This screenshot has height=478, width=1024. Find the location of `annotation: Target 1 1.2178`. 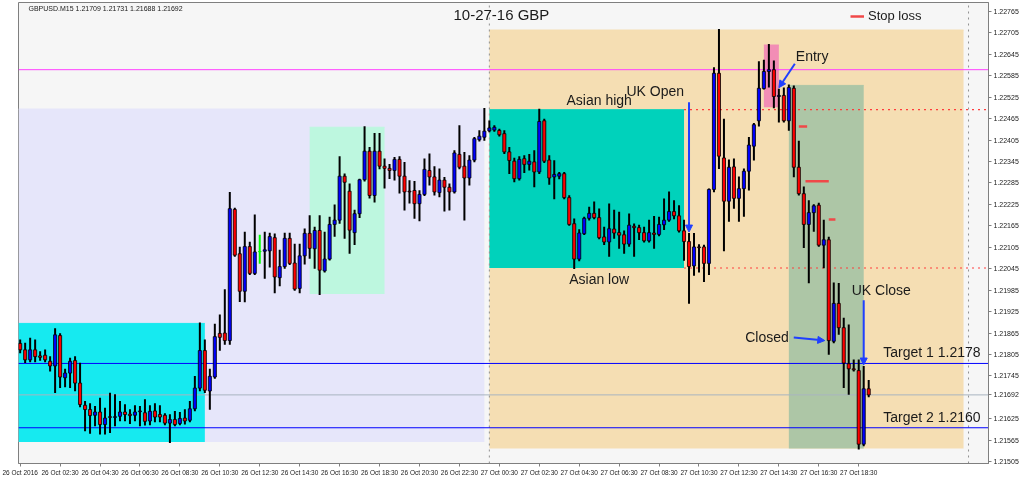

annotation: Target 1 1.2178 is located at coordinates (932, 352).